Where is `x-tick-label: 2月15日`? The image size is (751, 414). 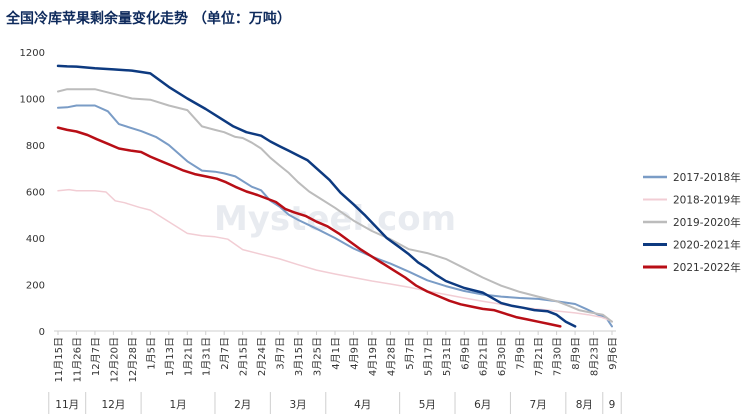 x-tick-label: 2月15日 is located at coordinates (244, 356).